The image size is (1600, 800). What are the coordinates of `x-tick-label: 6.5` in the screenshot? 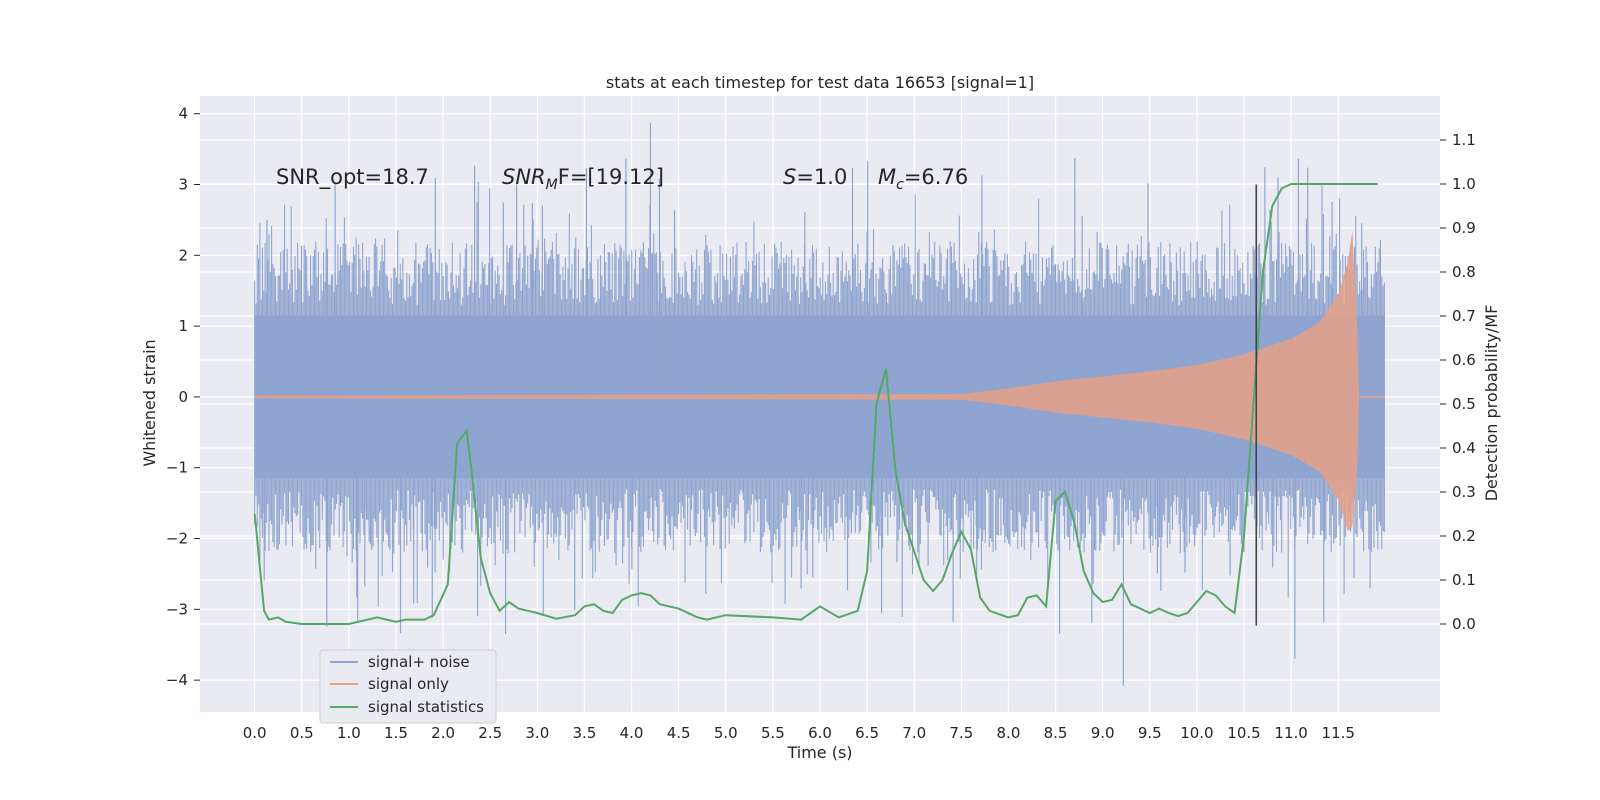 It's located at (867, 733).